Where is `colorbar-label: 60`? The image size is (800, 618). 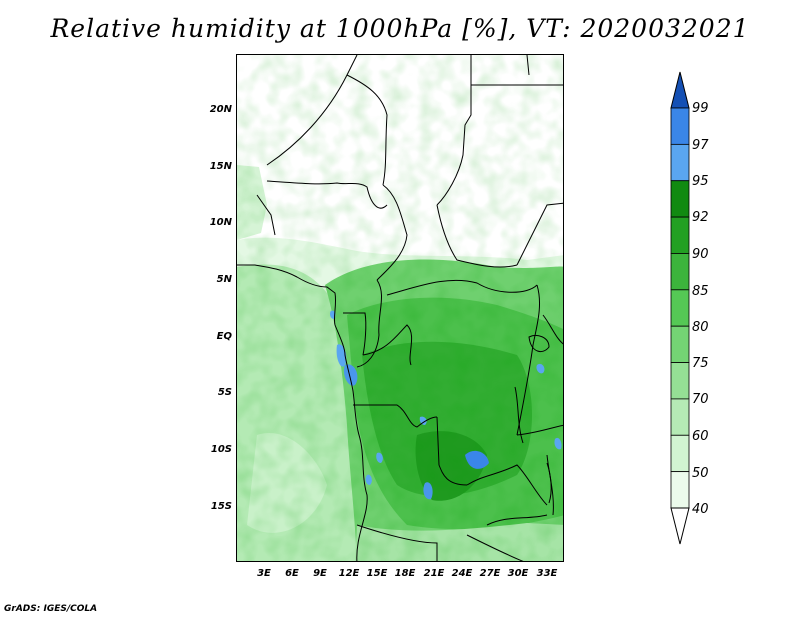 colorbar-label: 60 is located at coordinates (700, 436).